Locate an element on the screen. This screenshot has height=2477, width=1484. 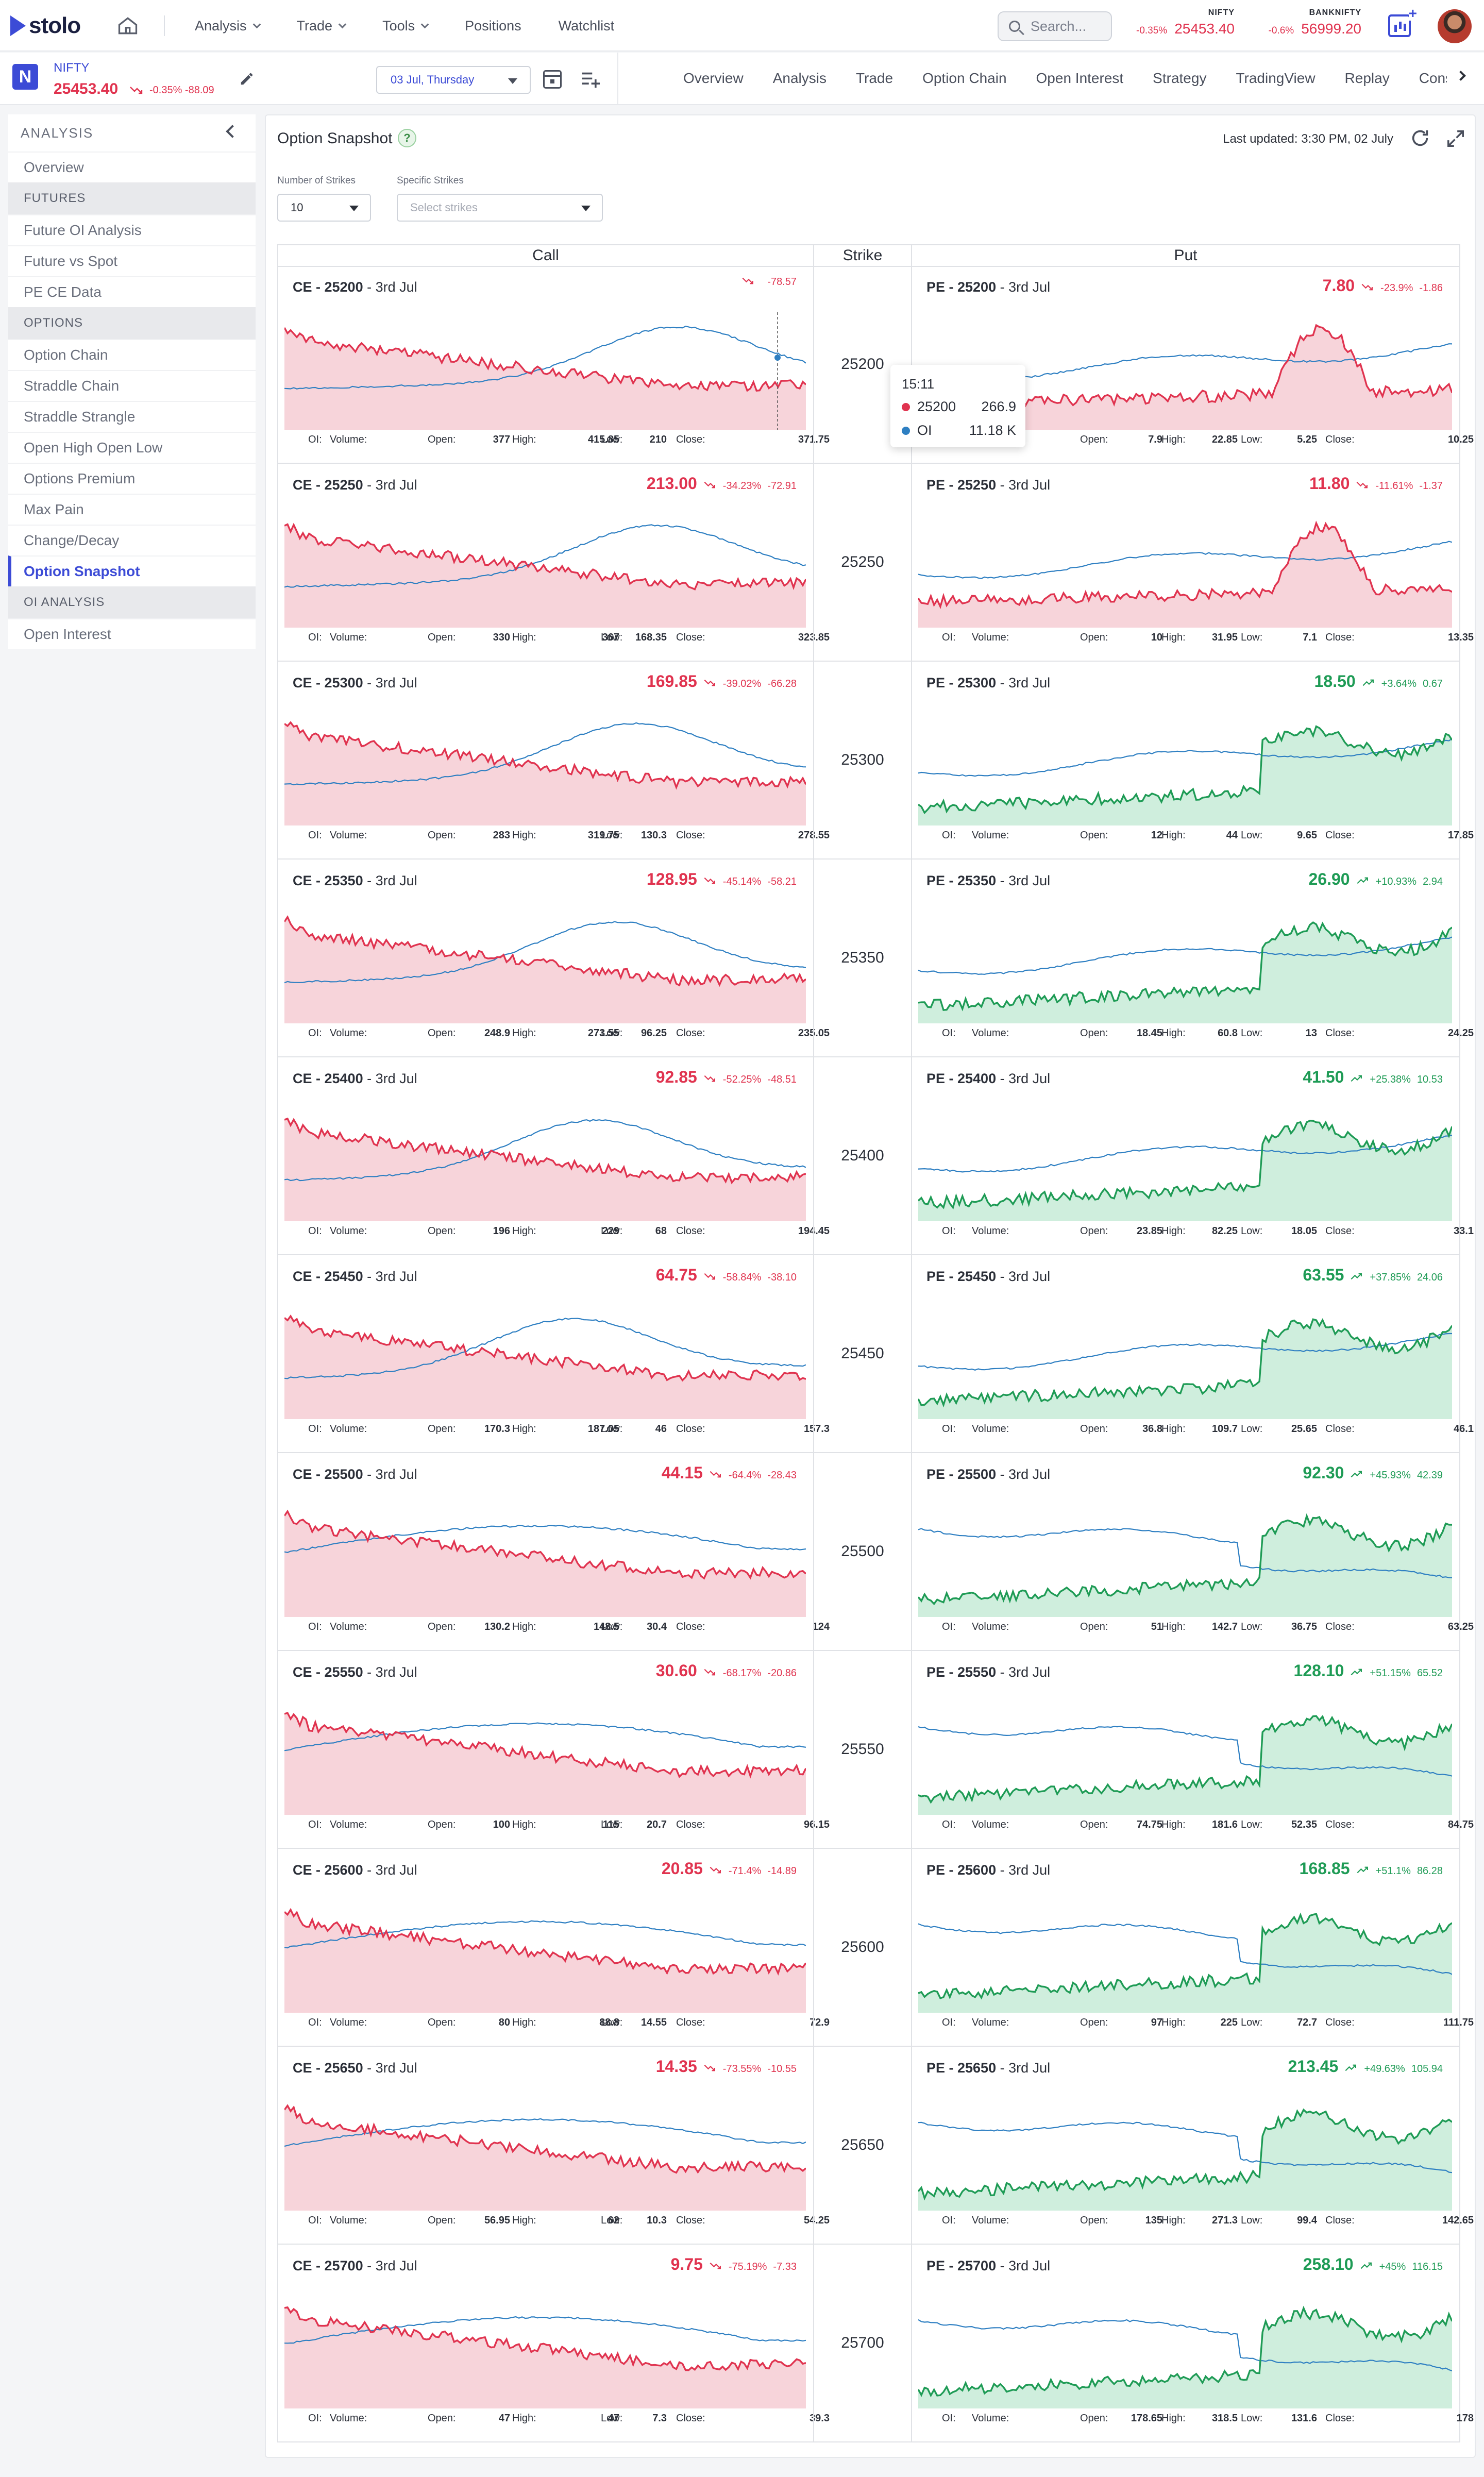
help-icon: ? is located at coordinates (407, 138).